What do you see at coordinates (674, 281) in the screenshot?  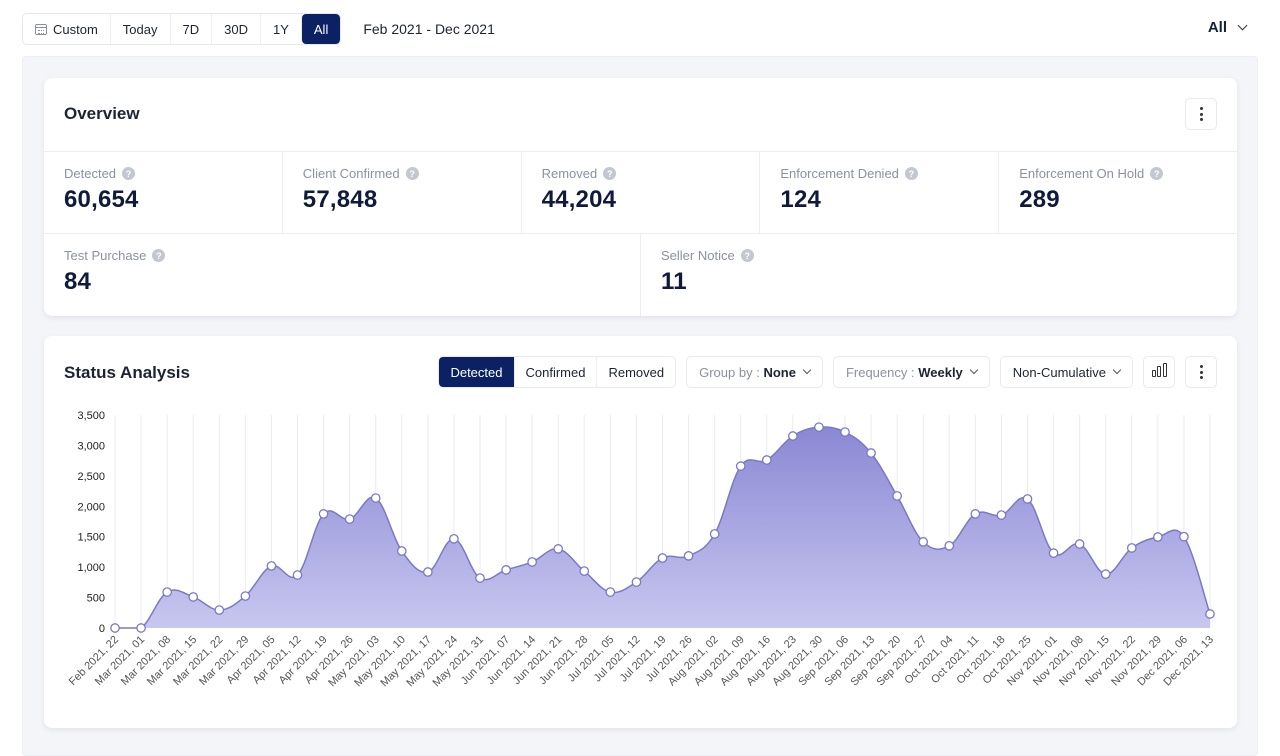 I see `metric-value: 11` at bounding box center [674, 281].